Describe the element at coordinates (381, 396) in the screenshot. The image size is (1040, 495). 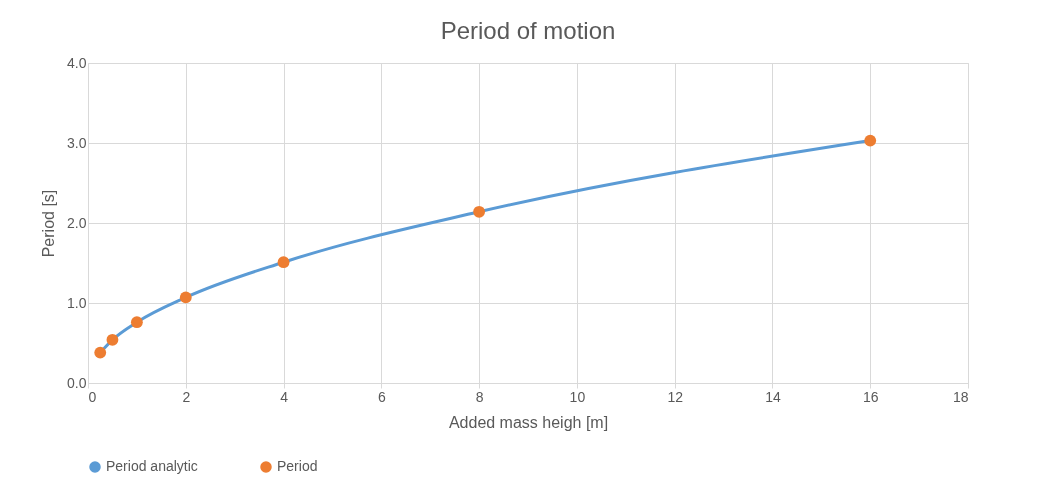
I see `x-tick-label: 6` at that location.